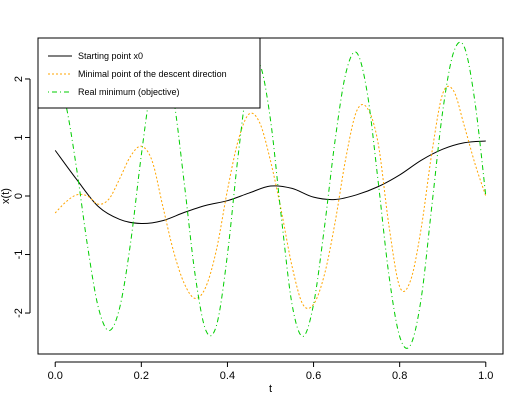 This screenshot has width=523, height=404. Describe the element at coordinates (399, 376) in the screenshot. I see `x-tick-label: 0.8` at that location.